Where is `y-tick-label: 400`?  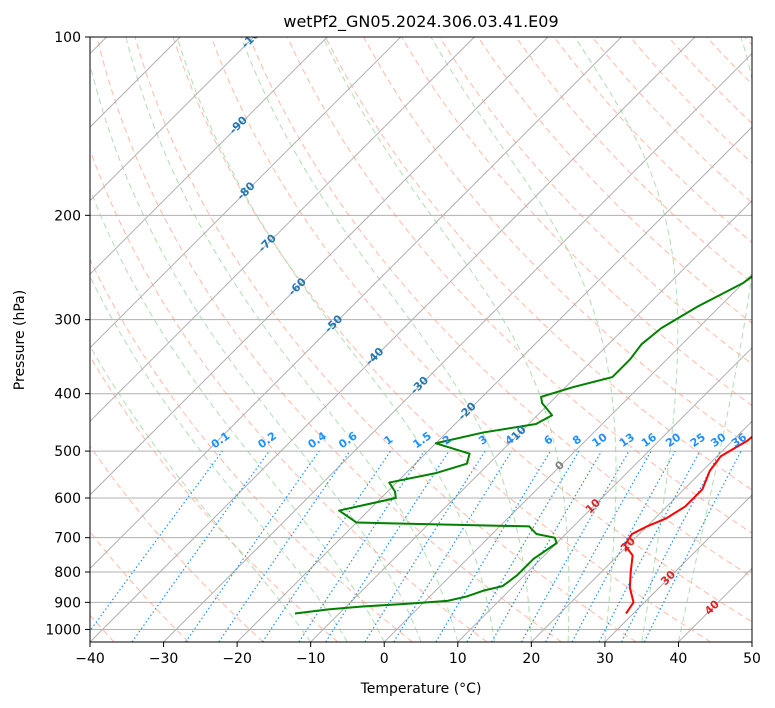 y-tick-label: 400 is located at coordinates (67, 395).